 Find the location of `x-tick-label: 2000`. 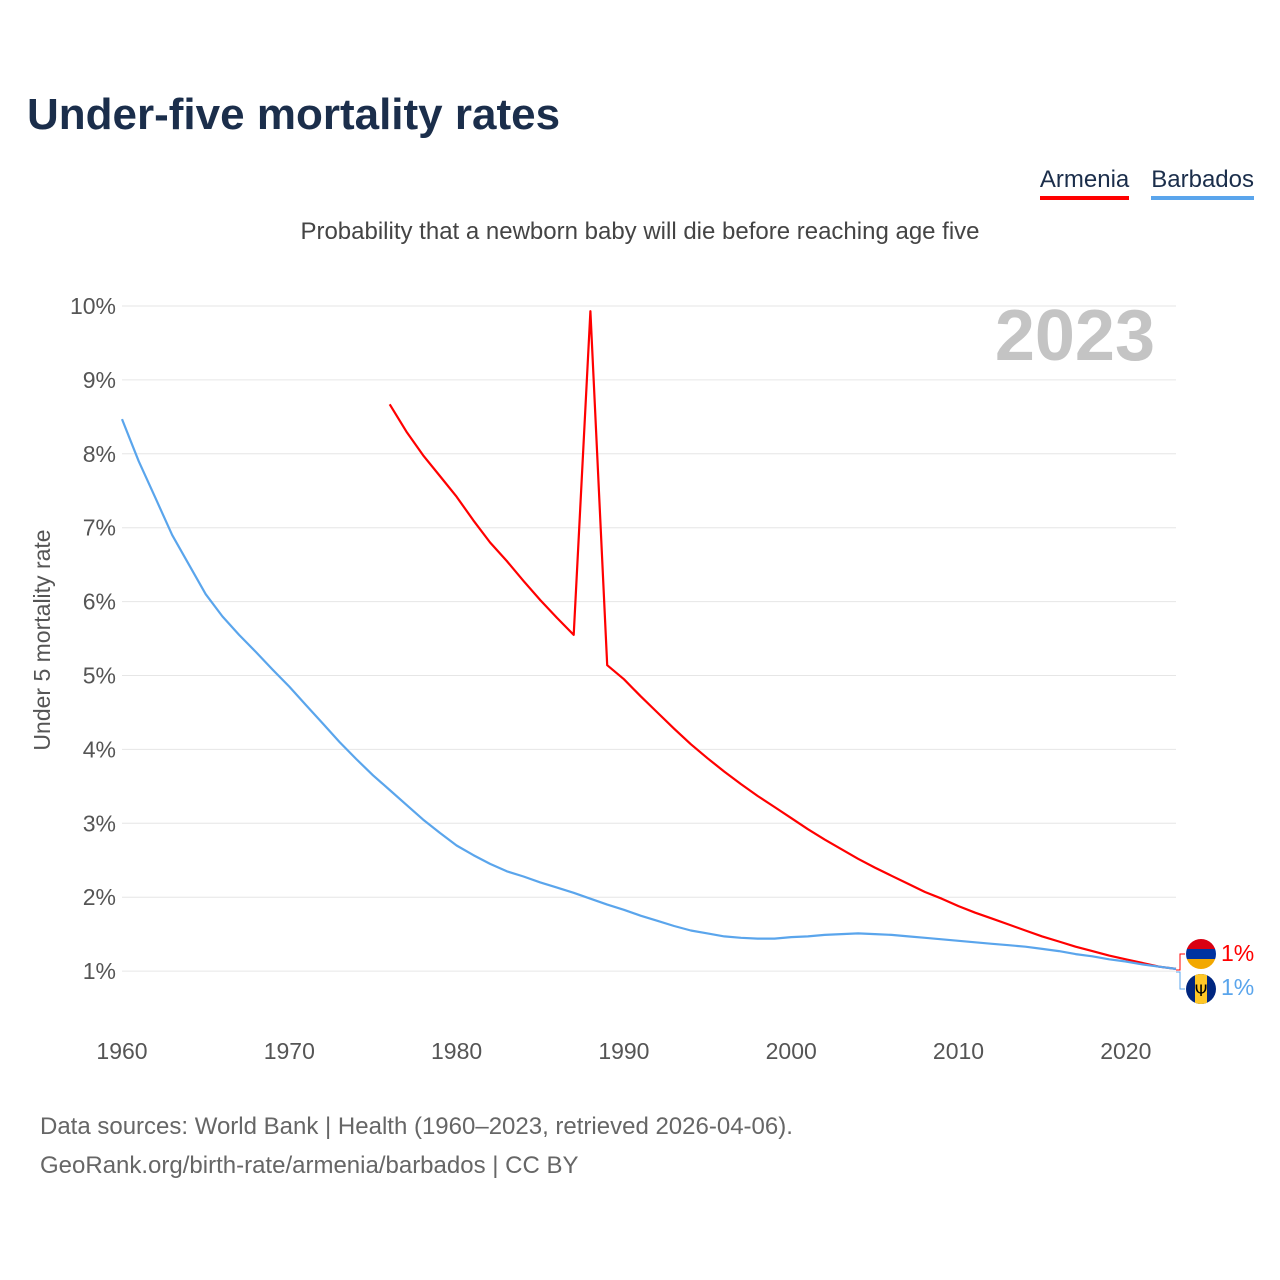

x-tick-label: 2000 is located at coordinates (791, 1051).